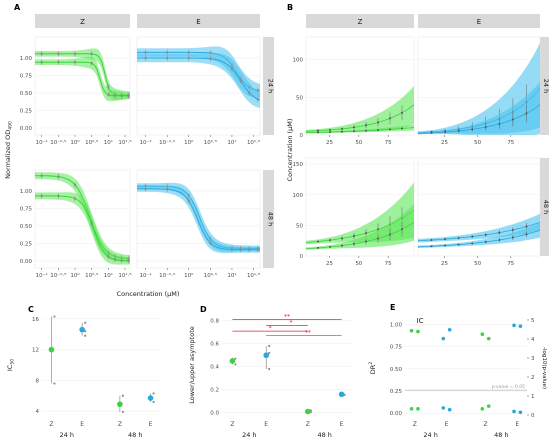  I want to click on group-label: 24 h, so click(430, 434).